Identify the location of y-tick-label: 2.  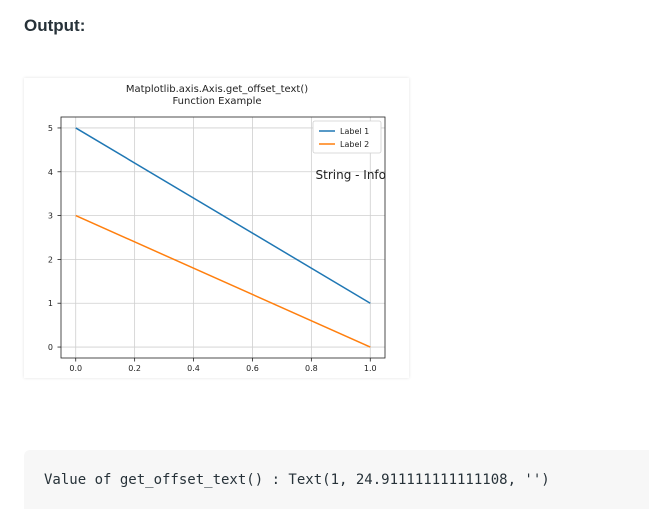
(50, 259).